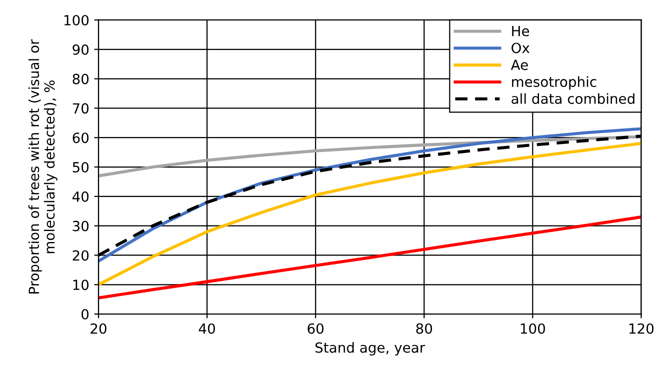  What do you see at coordinates (519, 65) in the screenshot?
I see `legend-label: Ae` at bounding box center [519, 65].